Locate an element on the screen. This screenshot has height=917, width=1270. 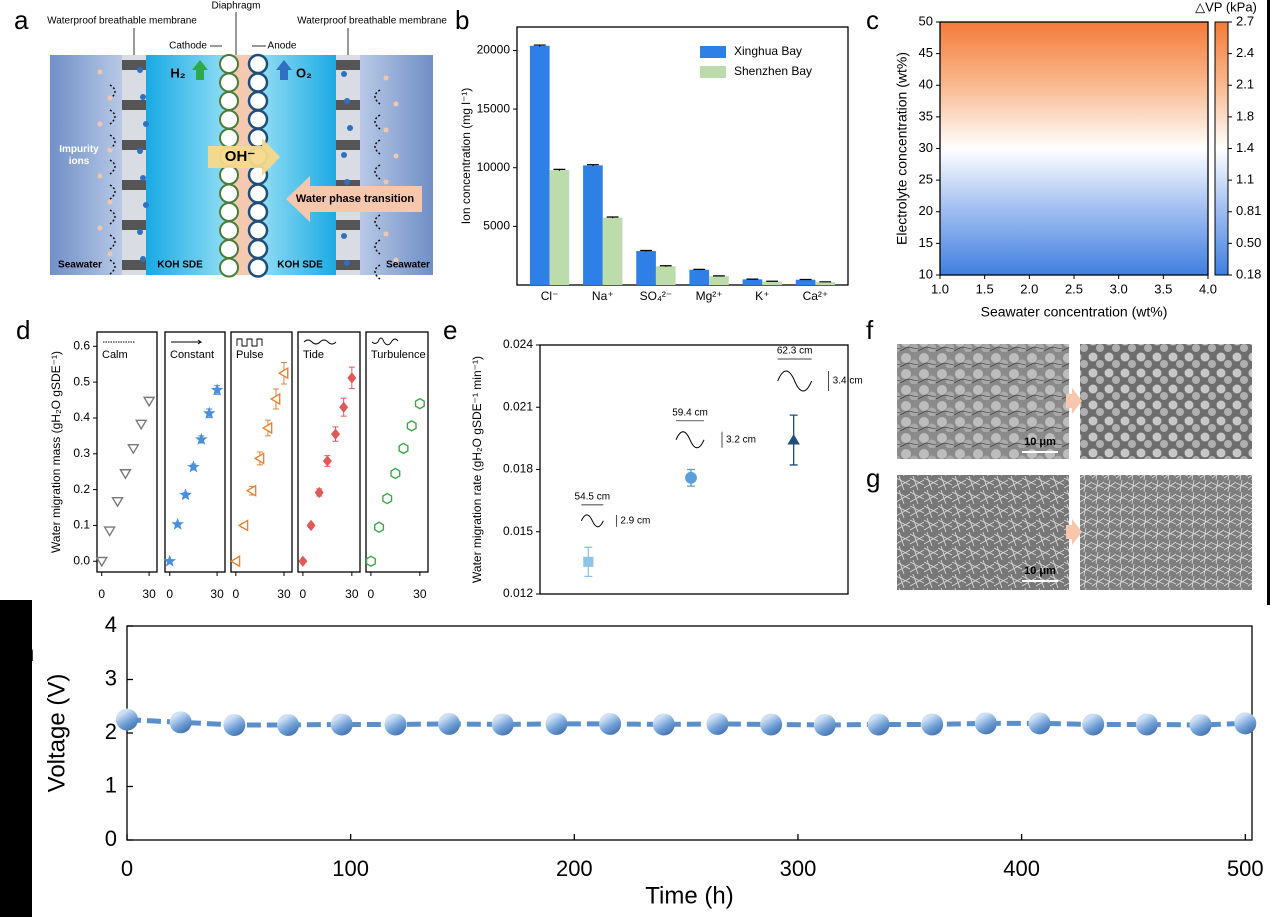
axis-label: Electrolyte concentration (wt%) is located at coordinates (902, 148).